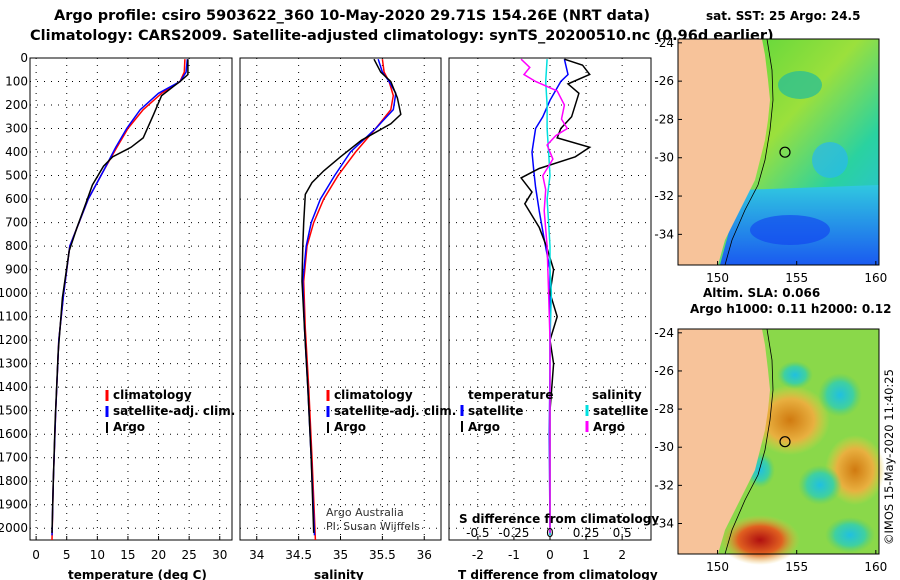 Image resolution: width=900 pixels, height=580 pixels. I want to click on t-difference-axis-label: T difference from climatology, so click(558, 574).